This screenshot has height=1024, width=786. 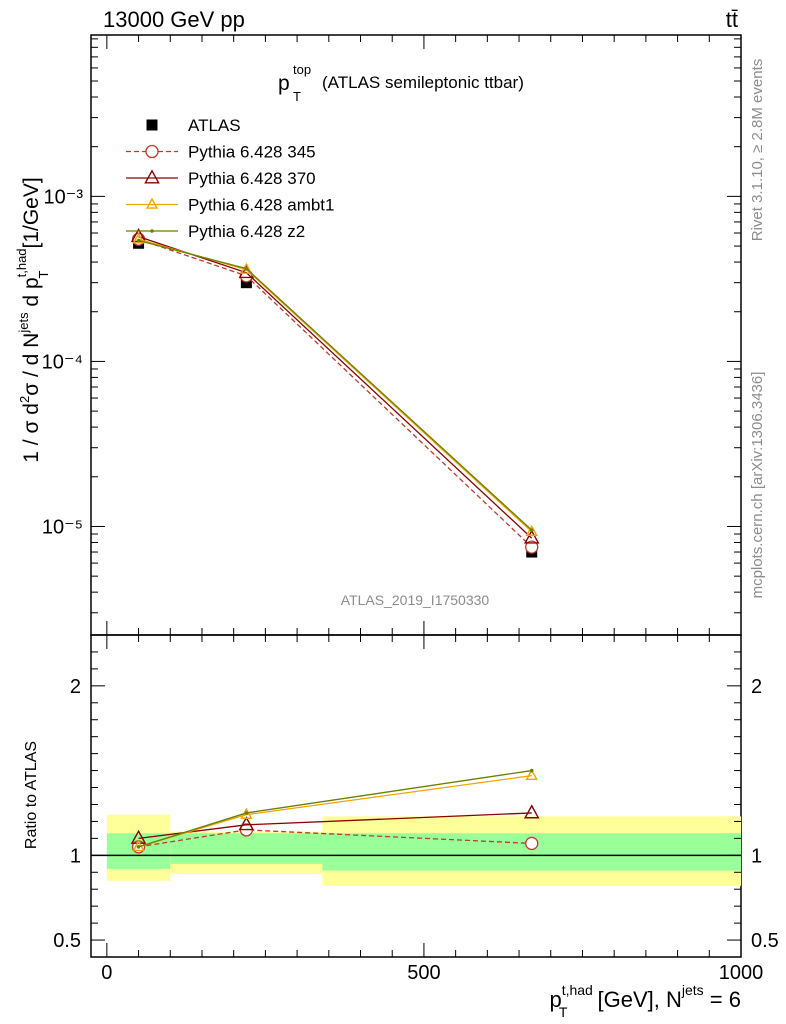 I want to click on main-title: p T top (ATLAS semileptonic ttbar), so click(x=401, y=83).